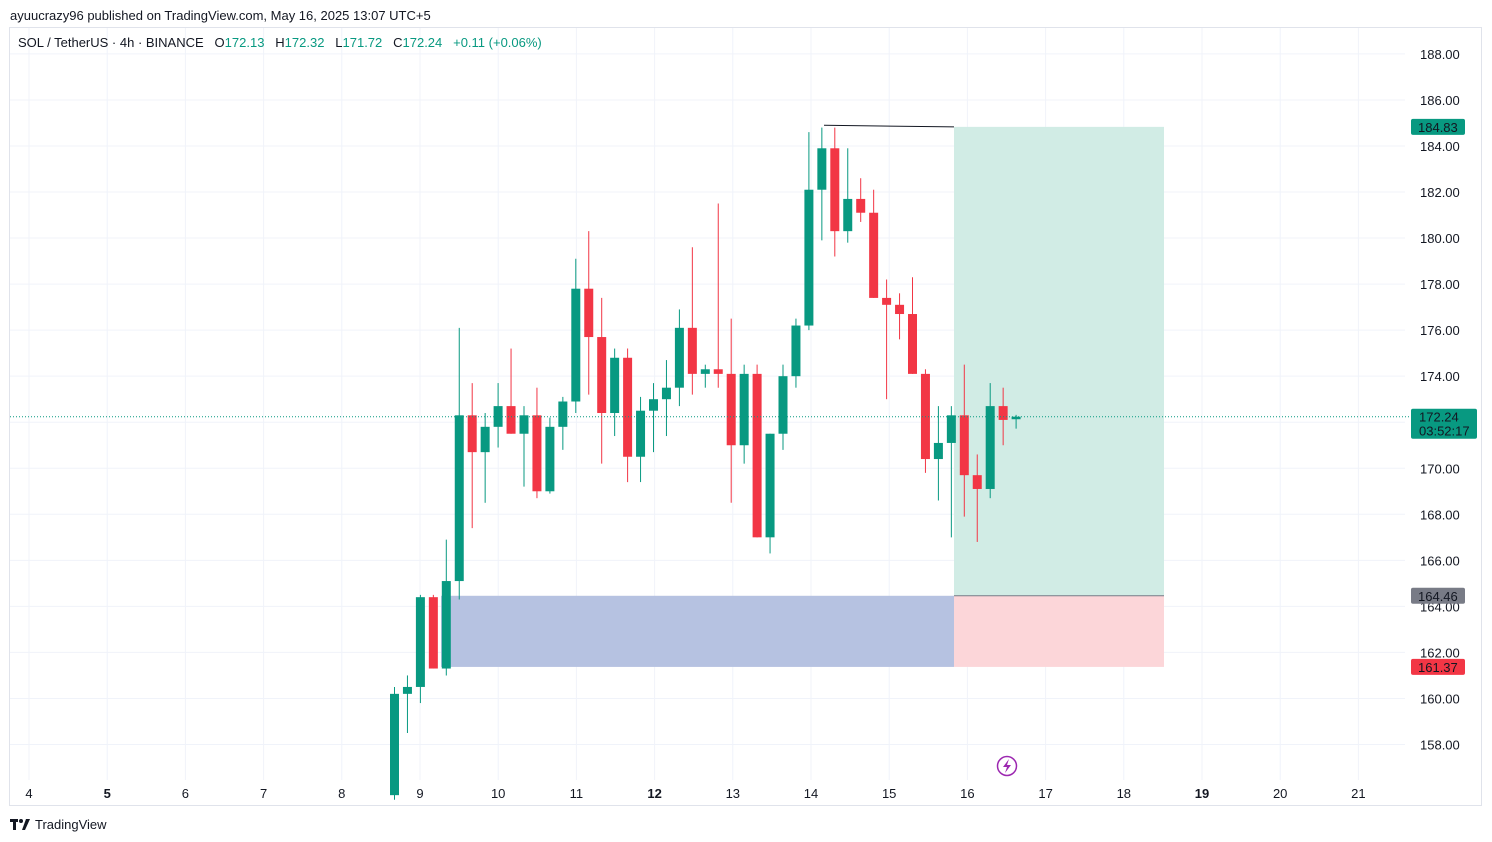  What do you see at coordinates (419, 793) in the screenshot?
I see `x-tick-label: 9` at bounding box center [419, 793].